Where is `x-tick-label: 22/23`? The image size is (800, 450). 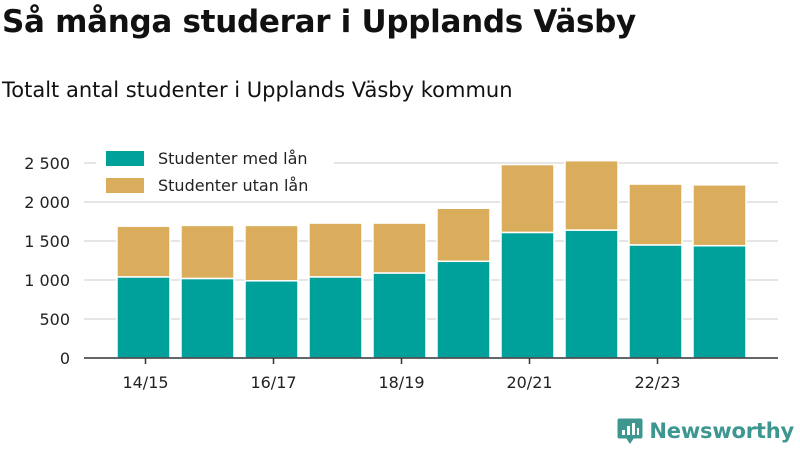 x-tick-label: 22/23 is located at coordinates (657, 382).